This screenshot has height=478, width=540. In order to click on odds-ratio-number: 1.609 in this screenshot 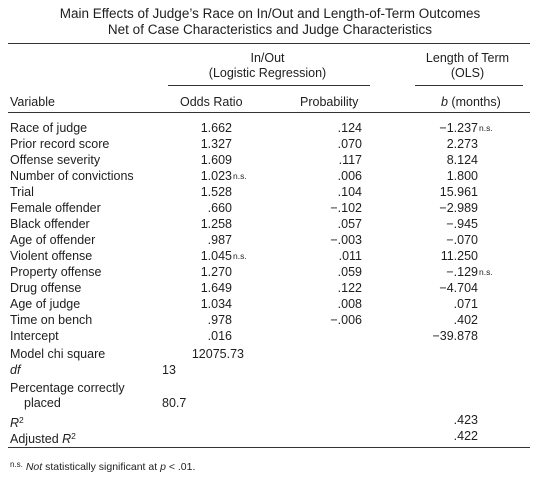, I will do `click(216, 160)`.